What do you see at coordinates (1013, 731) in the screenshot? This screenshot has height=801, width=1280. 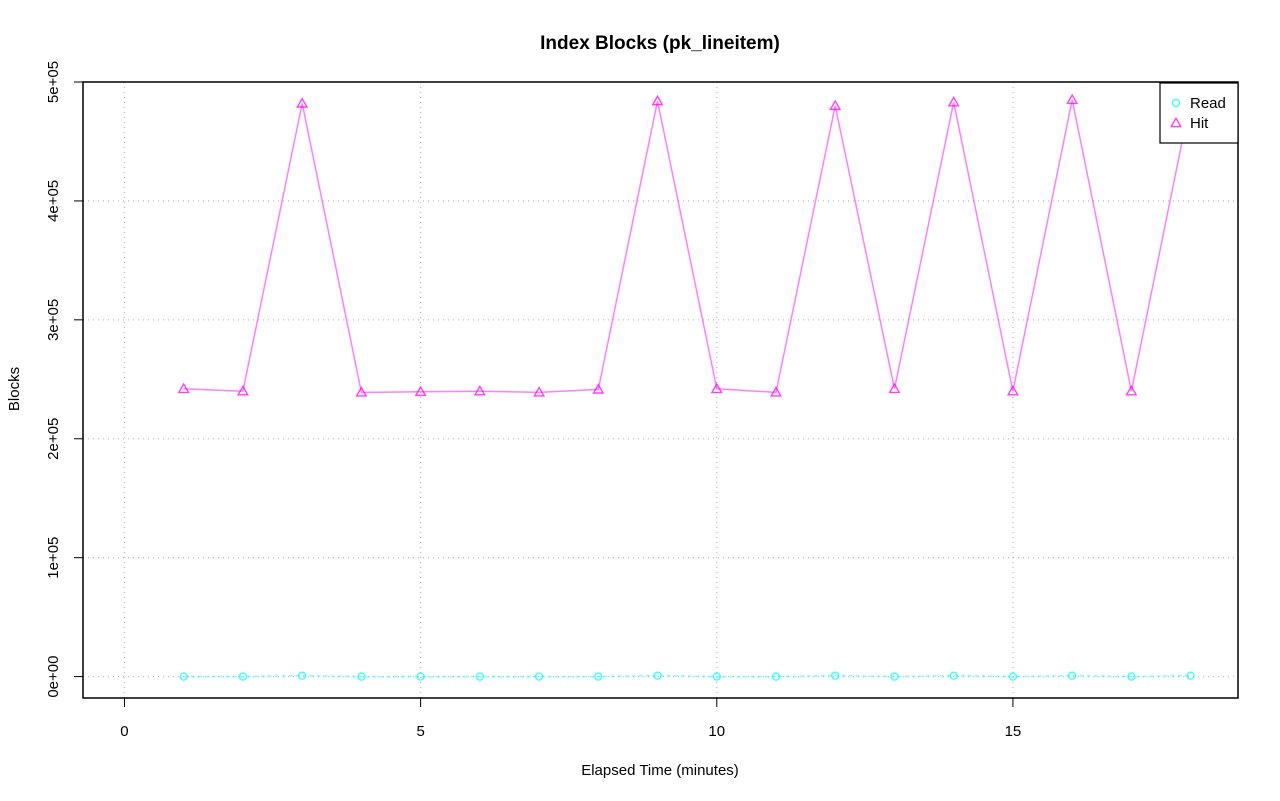 I see `x-tick-label: 15` at bounding box center [1013, 731].